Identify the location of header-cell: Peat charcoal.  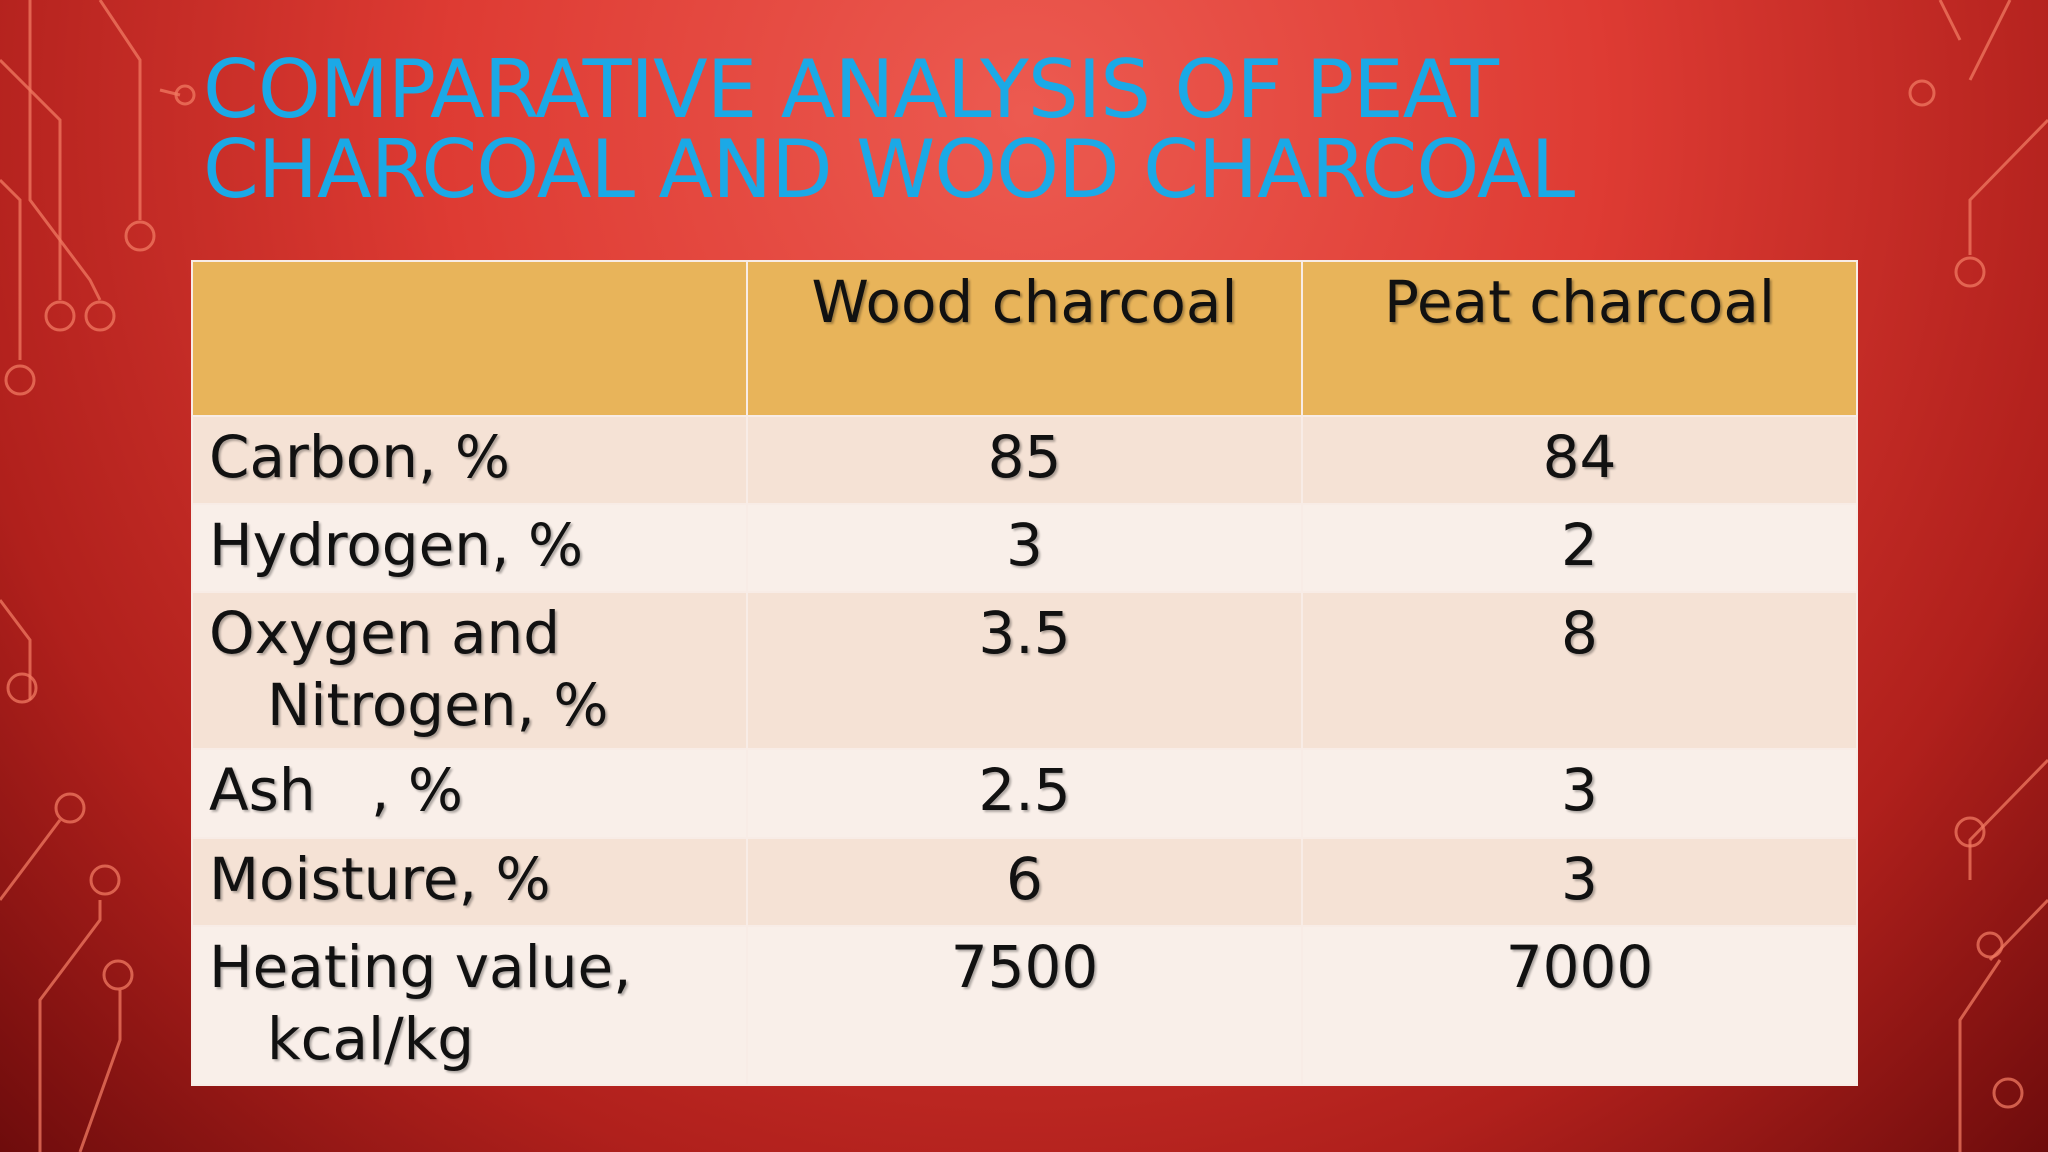
(1579, 338).